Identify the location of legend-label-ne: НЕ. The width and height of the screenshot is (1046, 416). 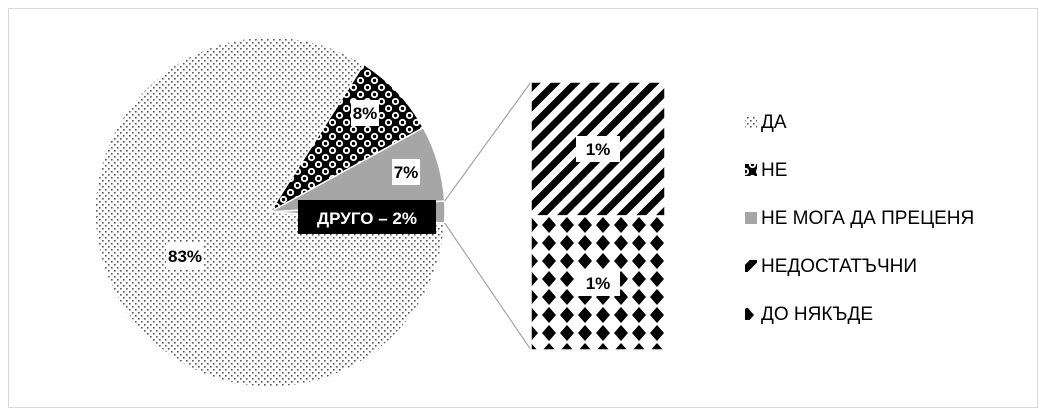
(774, 170).